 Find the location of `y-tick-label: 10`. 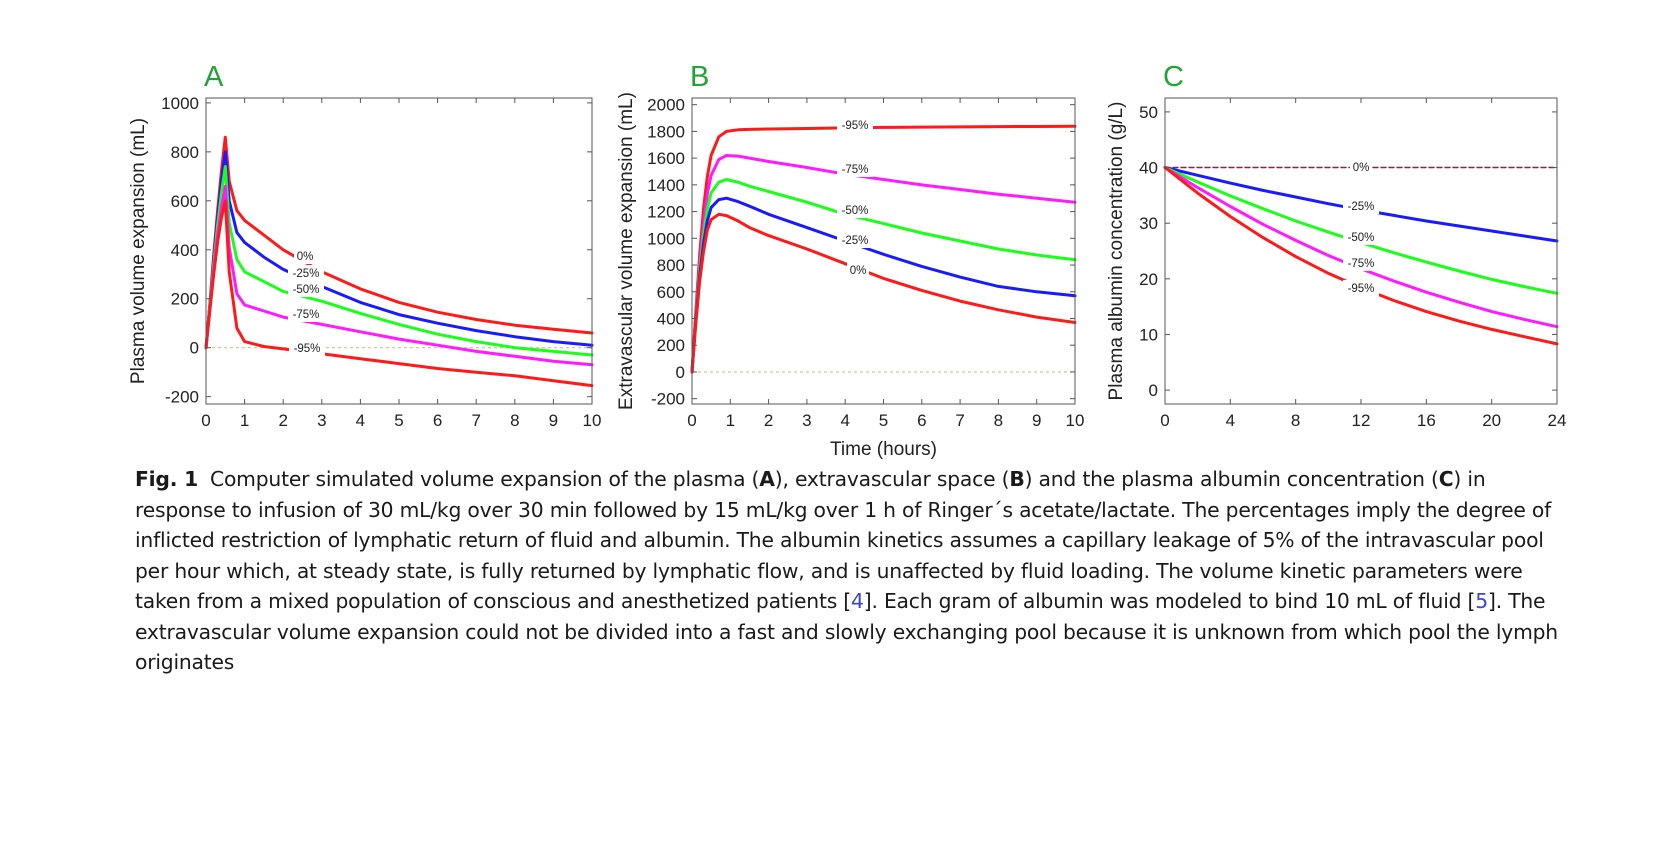

y-tick-label: 10 is located at coordinates (1148, 334).